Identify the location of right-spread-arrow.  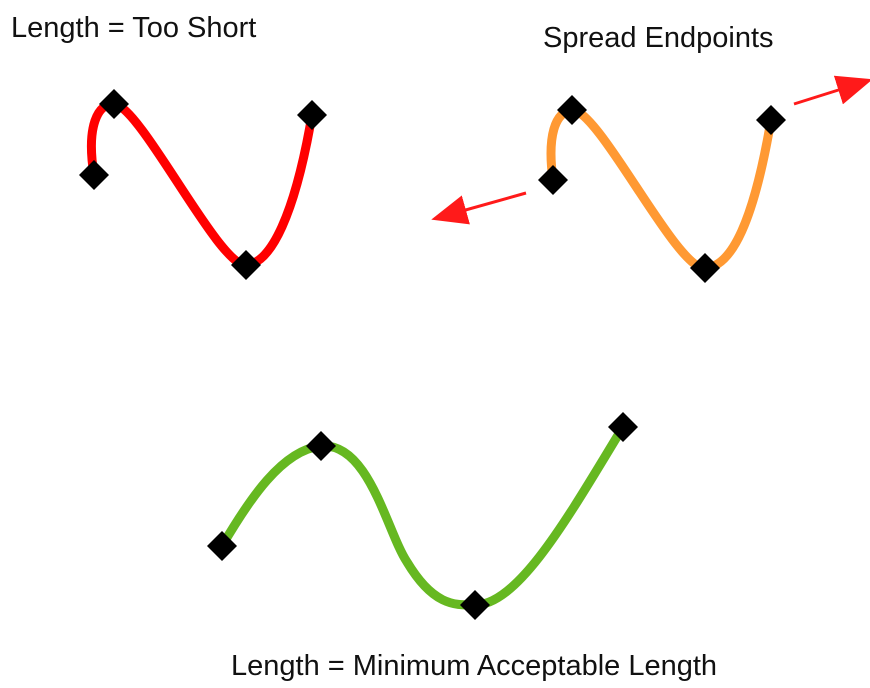
(831, 90).